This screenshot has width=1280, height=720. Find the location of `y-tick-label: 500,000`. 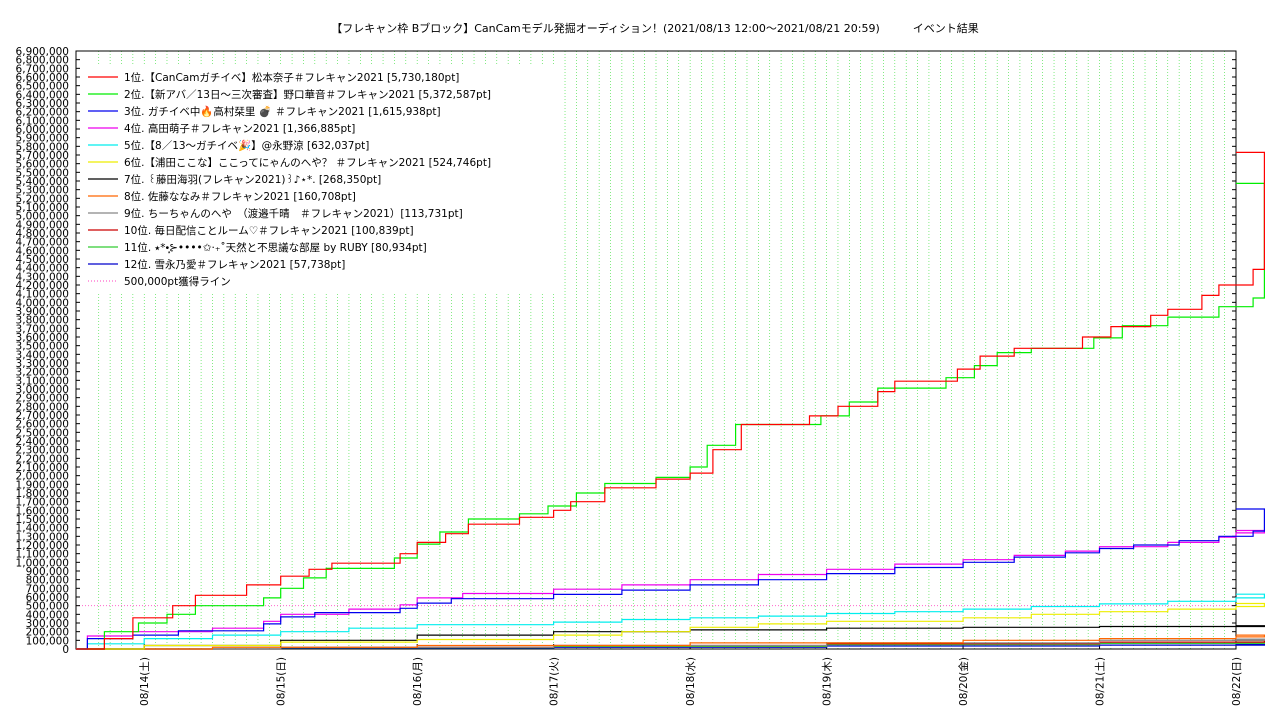

y-tick-label: 500,000 is located at coordinates (47, 607).